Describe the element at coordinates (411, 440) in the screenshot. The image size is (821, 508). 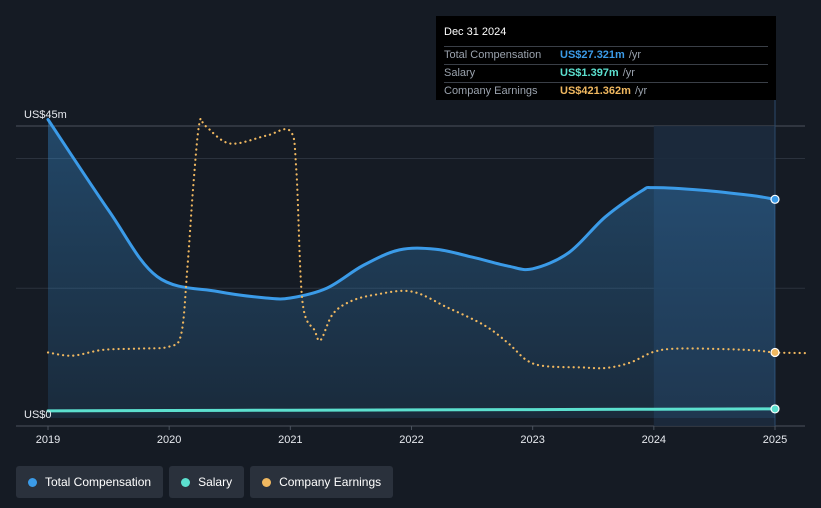
I see `x-tick-label: 2022` at that location.